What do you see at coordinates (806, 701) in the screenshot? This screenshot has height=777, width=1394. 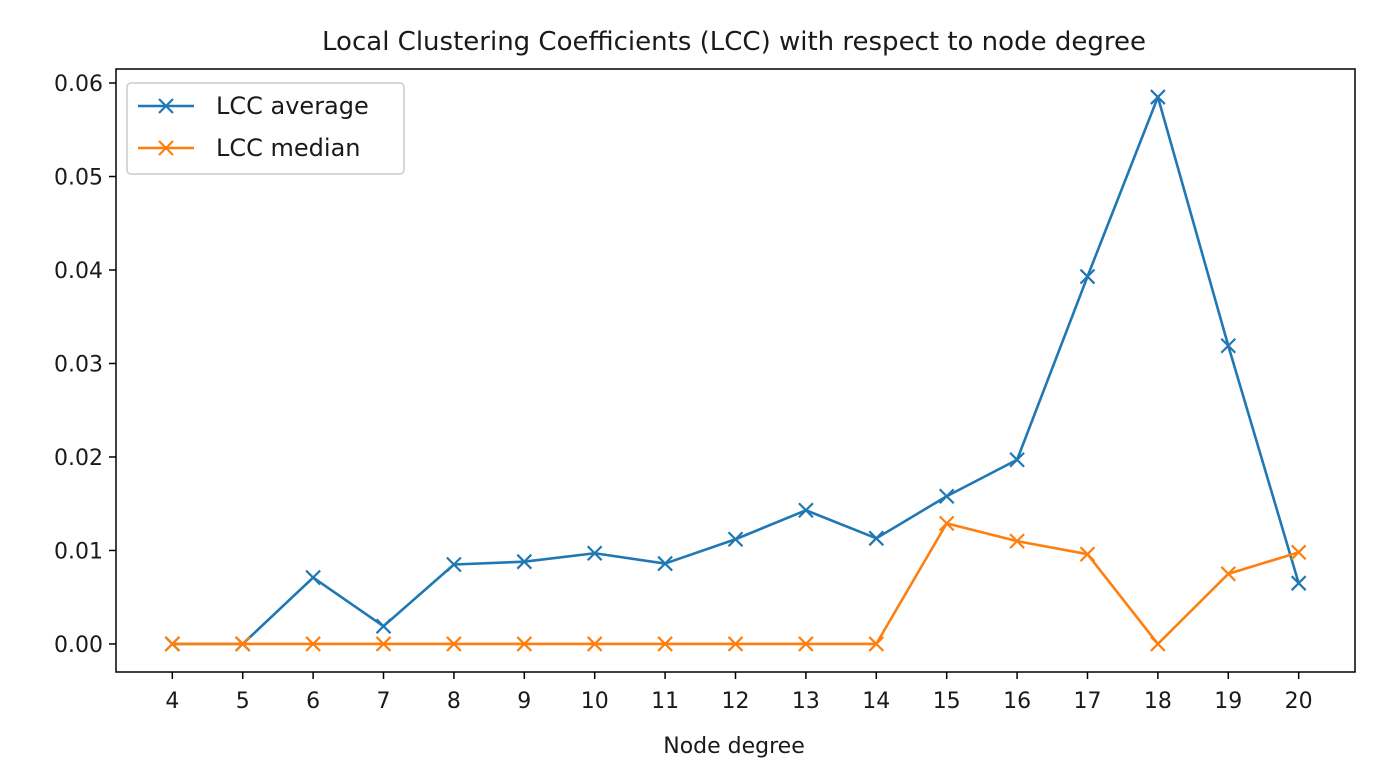 I see `x-tick-label: 13` at bounding box center [806, 701].